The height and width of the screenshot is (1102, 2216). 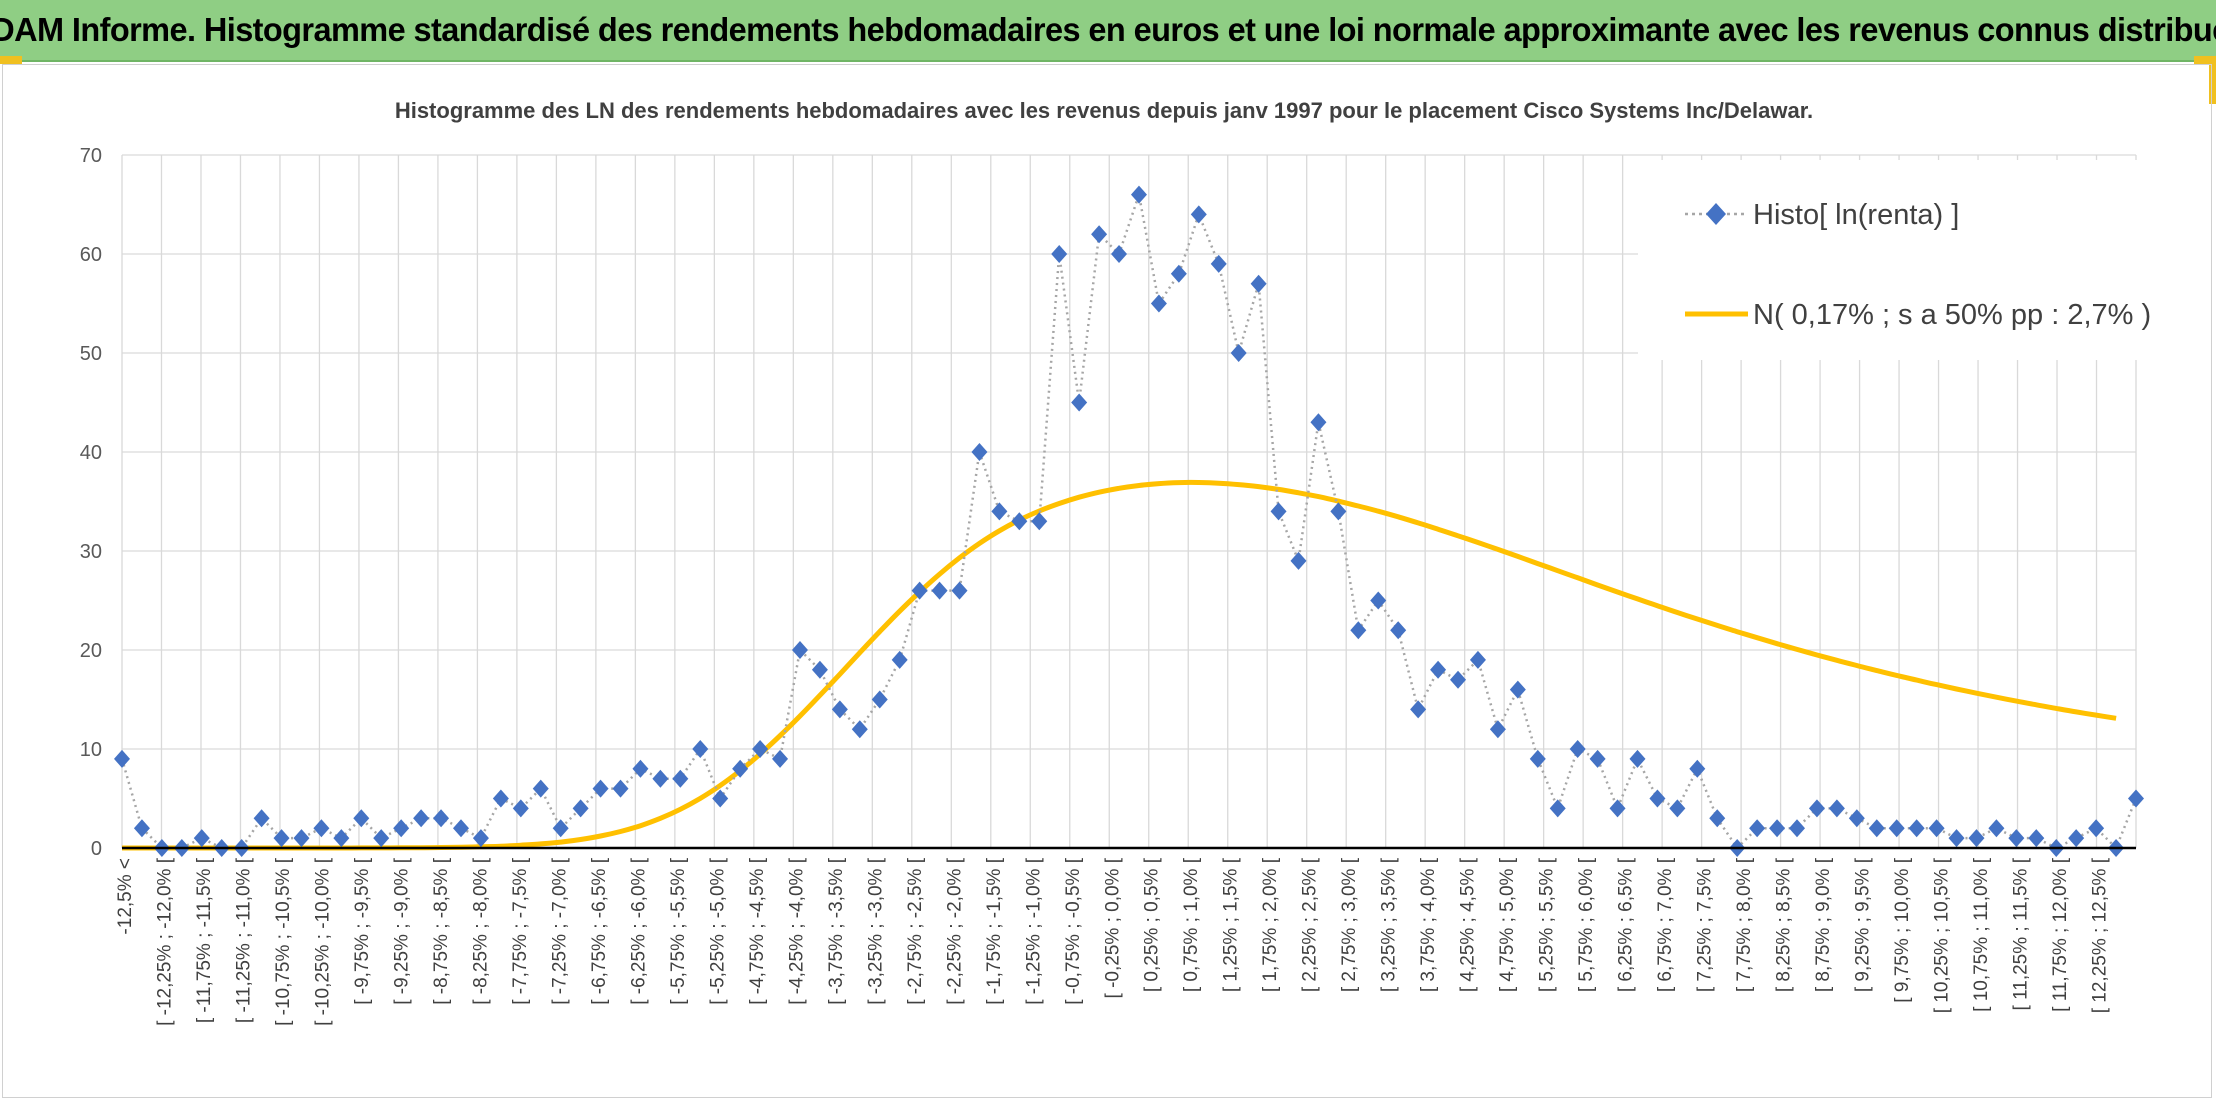 I want to click on x-tick-label: [ 4,75% ; 5,0% [, so click(x=1507, y=924).